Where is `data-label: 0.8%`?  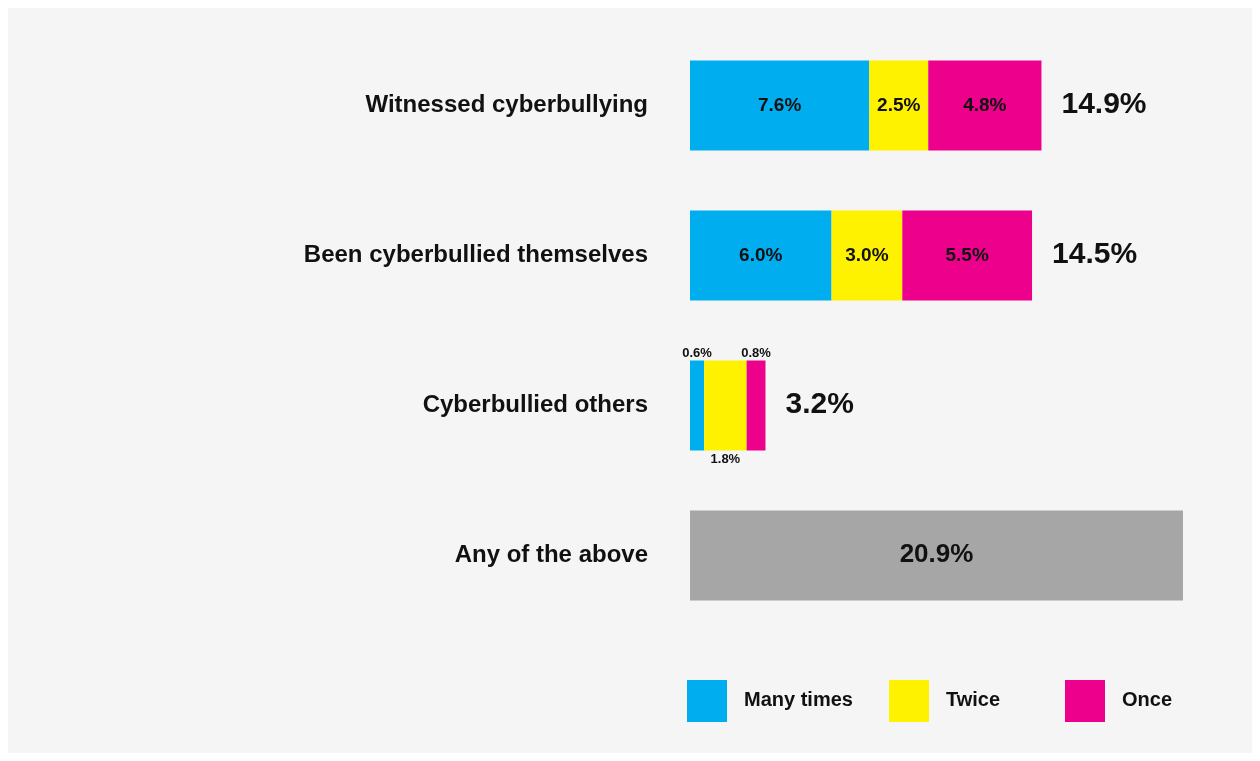
data-label: 0.8% is located at coordinates (756, 352).